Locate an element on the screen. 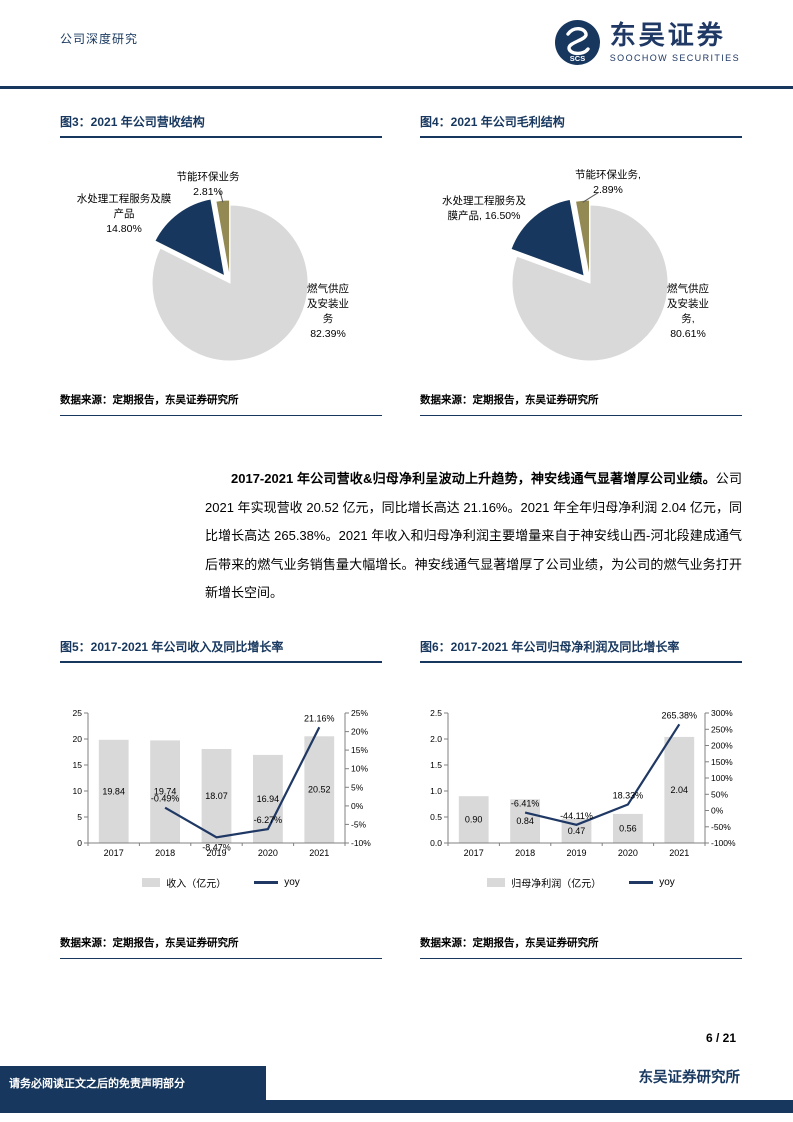 The width and height of the screenshot is (793, 1122). figure4-source: 数据来源：定期报告，东吴证券研究所 is located at coordinates (581, 404).